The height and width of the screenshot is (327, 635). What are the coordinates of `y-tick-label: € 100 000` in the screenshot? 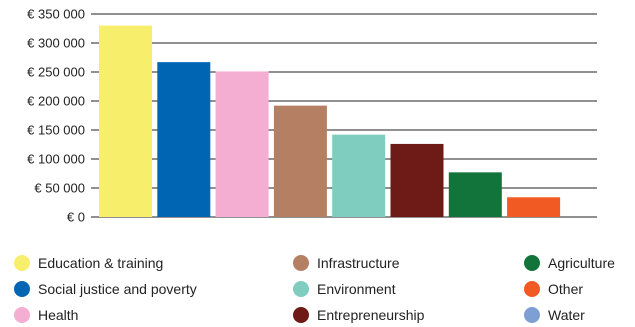 It's located at (56, 159).